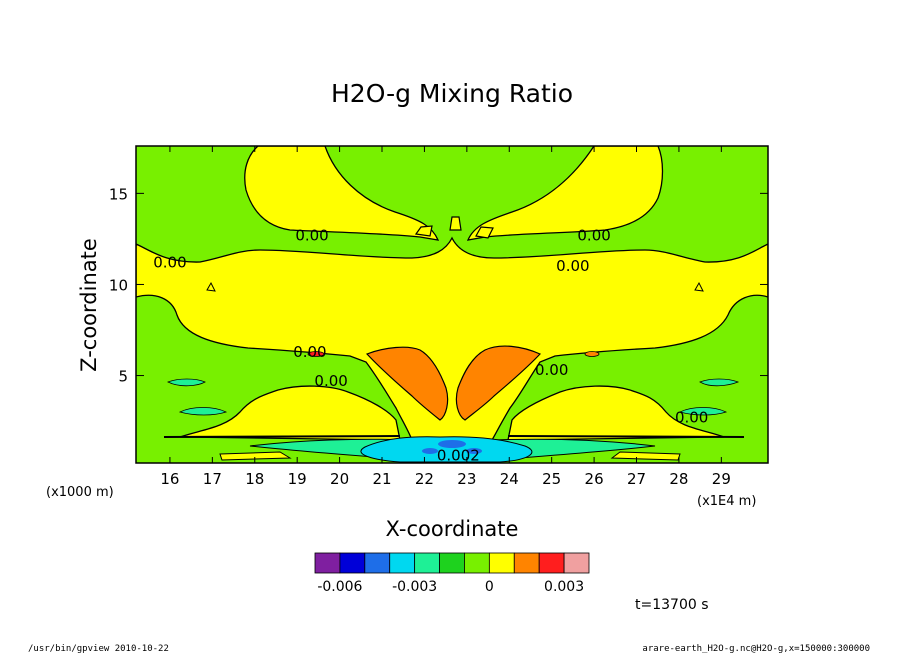 This screenshot has width=904, height=654. I want to click on y-axis-unit: (x1000 m), so click(80, 492).